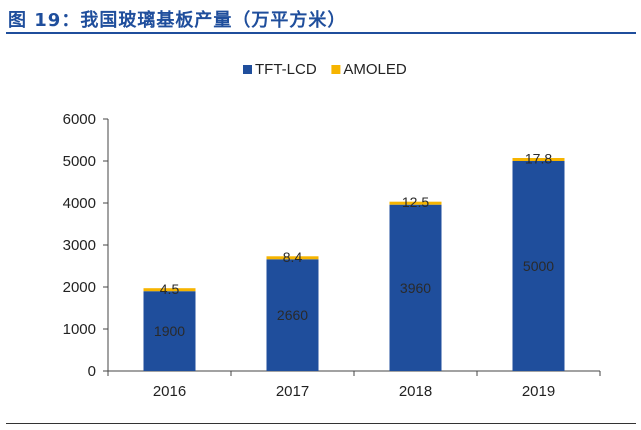 Image resolution: width=641 pixels, height=430 pixels. What do you see at coordinates (79, 287) in the screenshot?
I see `y-tick-label: 2000` at bounding box center [79, 287].